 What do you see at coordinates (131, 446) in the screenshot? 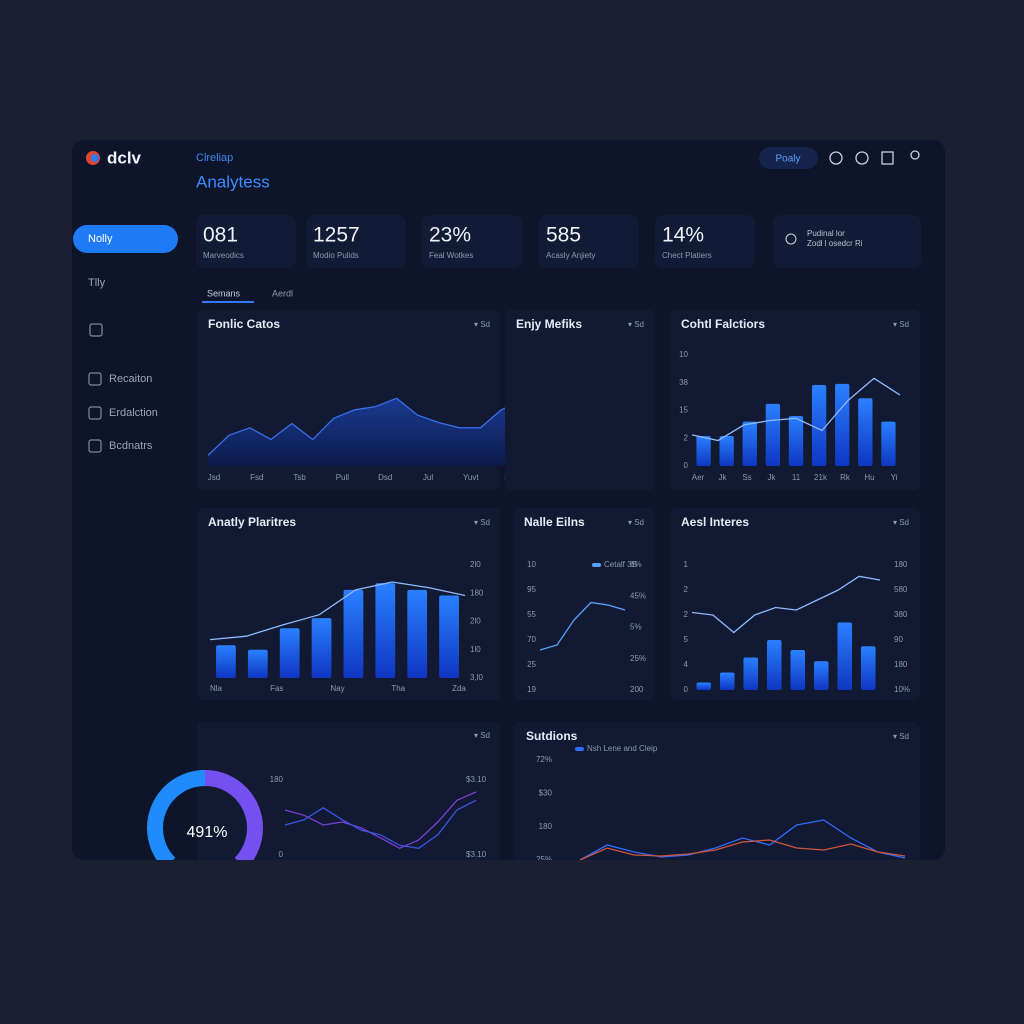
I see `nav-item: Bcdnatrs` at bounding box center [131, 446].